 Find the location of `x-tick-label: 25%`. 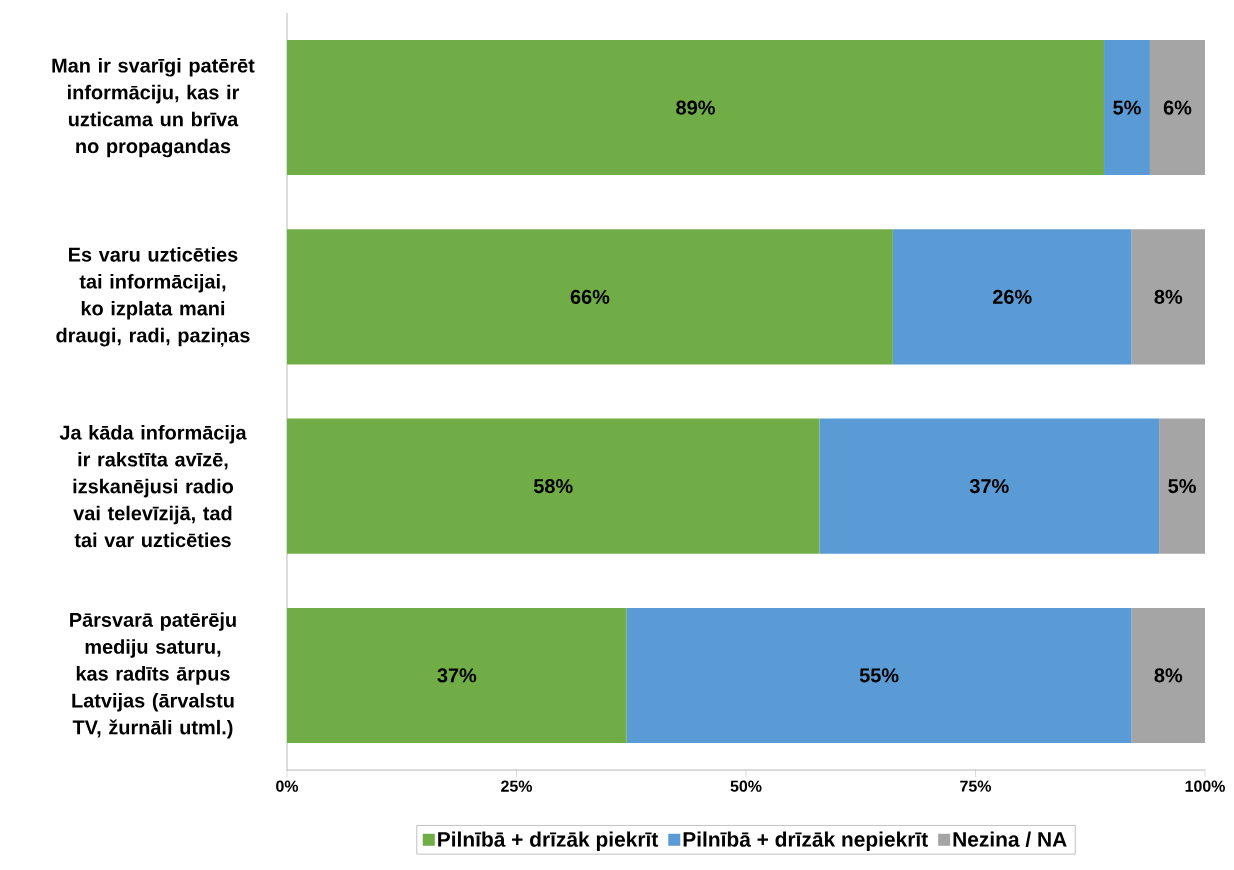

x-tick-label: 25% is located at coordinates (517, 786).